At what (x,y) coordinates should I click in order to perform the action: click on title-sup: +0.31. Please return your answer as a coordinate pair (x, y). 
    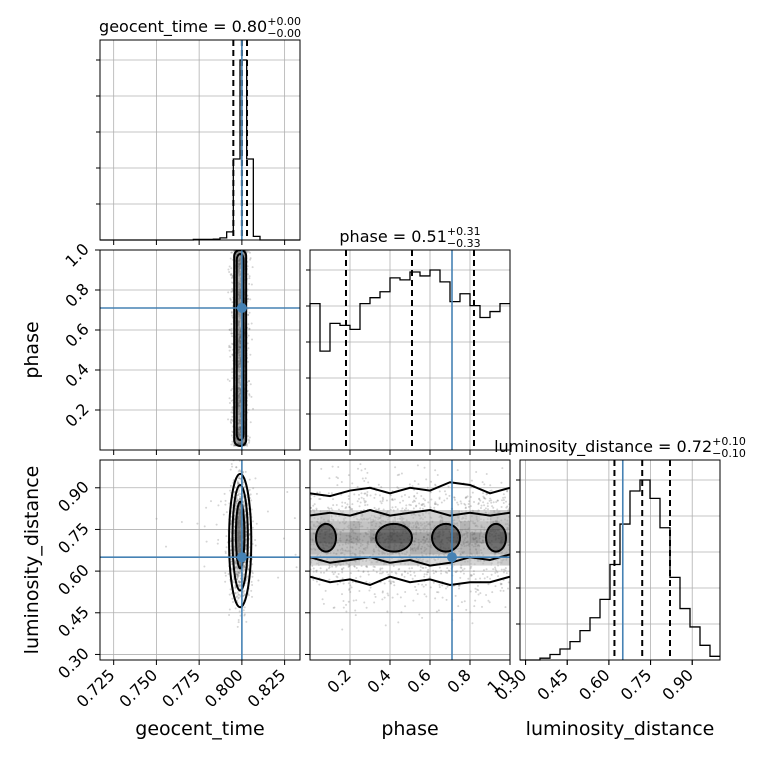
    Looking at the image, I should click on (464, 231).